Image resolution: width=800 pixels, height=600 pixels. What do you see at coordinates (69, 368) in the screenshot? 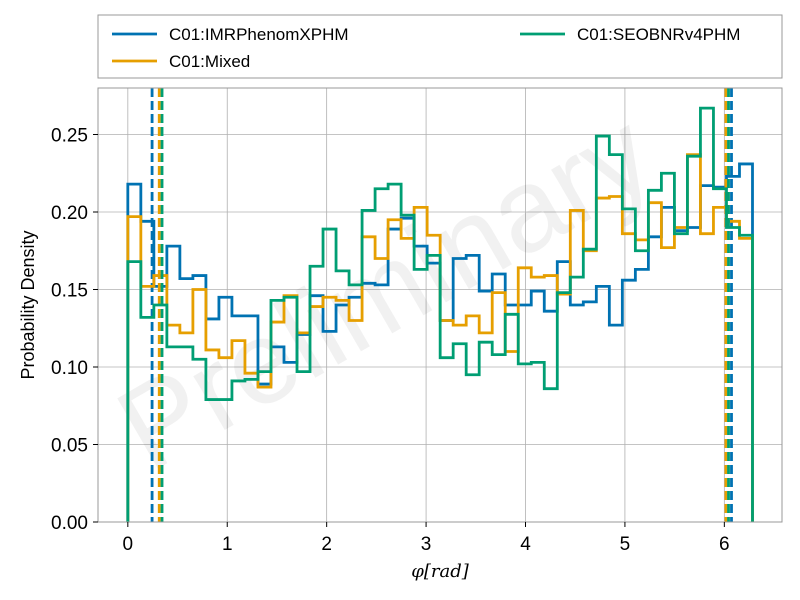
I see `y-tick-label: 0.10` at bounding box center [69, 368].